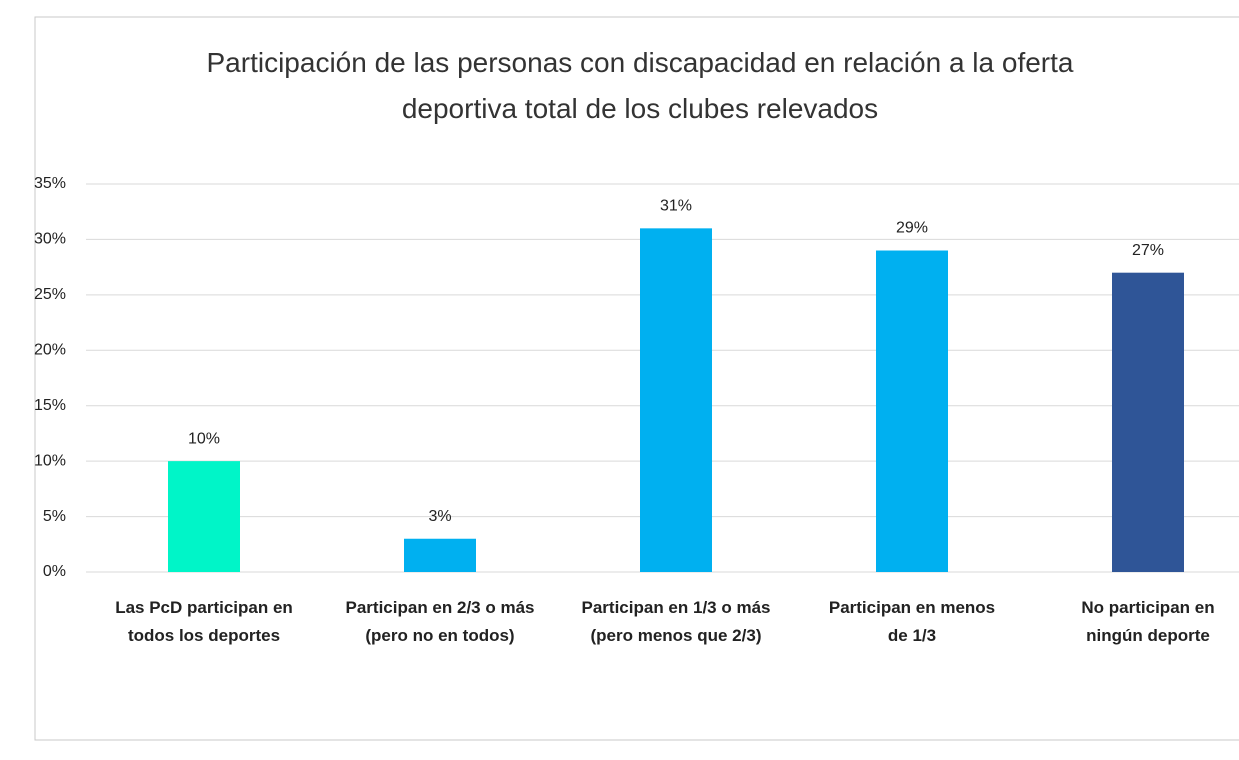 This screenshot has height=760, width=1239. Describe the element at coordinates (204, 438) in the screenshot. I see `value-label: 10%` at that location.